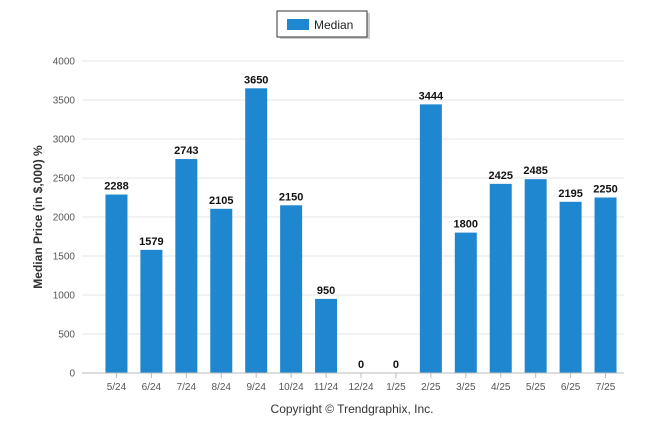 The image size is (646, 434). Describe the element at coordinates (333, 25) in the screenshot. I see `legend-label-median: Median` at that location.